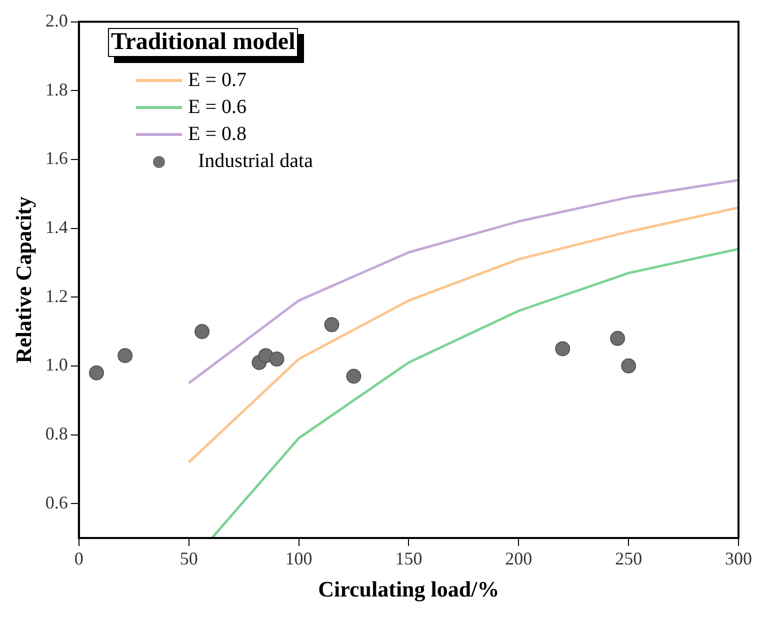  What do you see at coordinates (217, 80) in the screenshot?
I see `legend-label: E = 0.7` at bounding box center [217, 80].